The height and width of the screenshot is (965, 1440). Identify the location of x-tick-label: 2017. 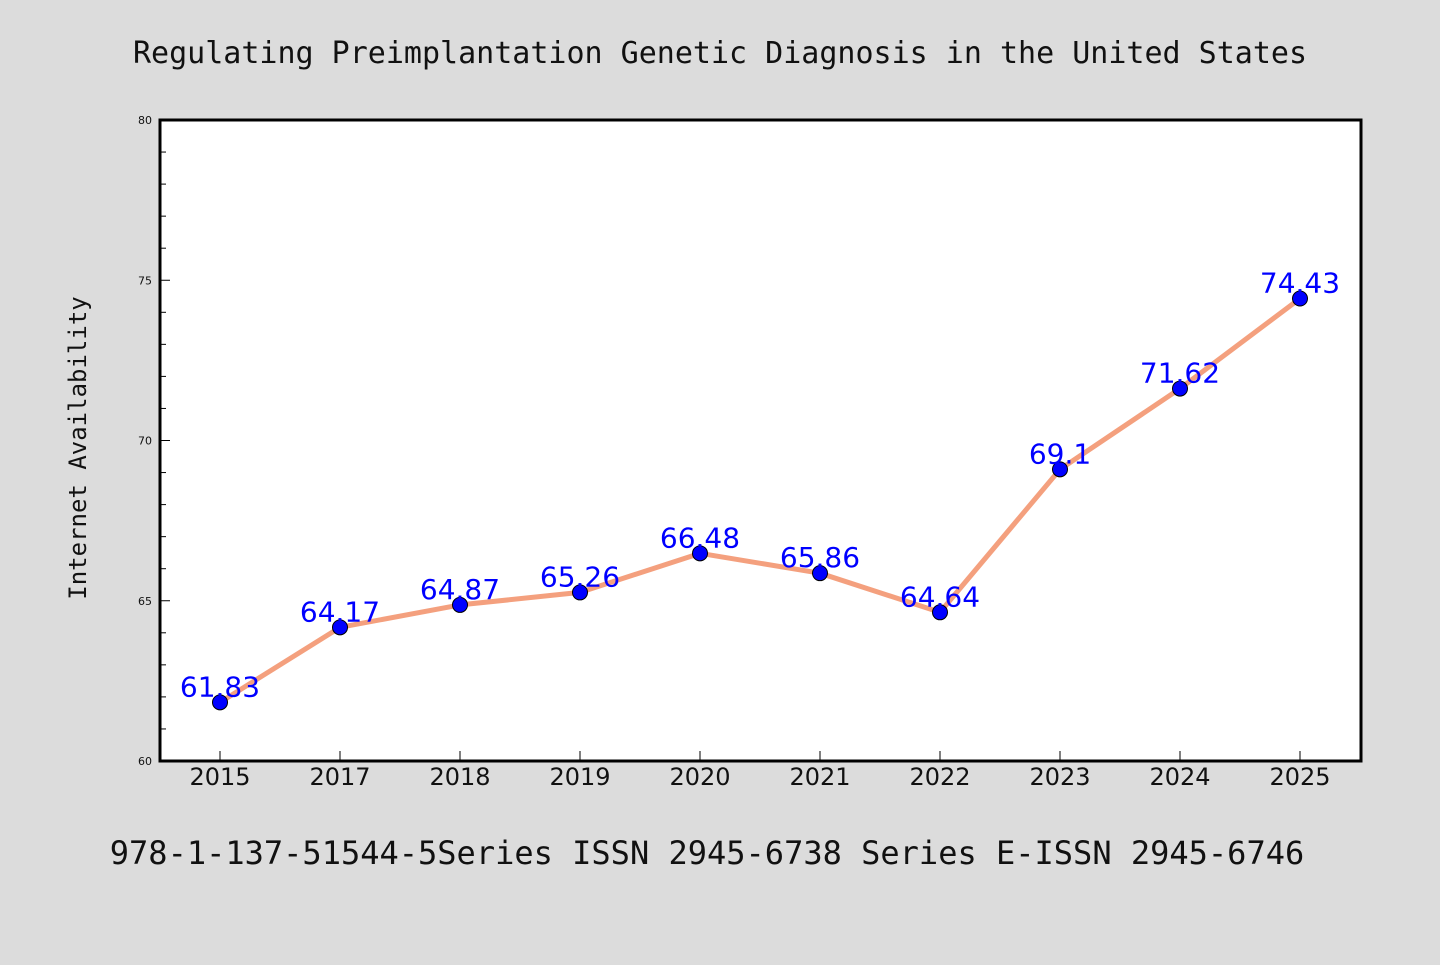
(339, 777).